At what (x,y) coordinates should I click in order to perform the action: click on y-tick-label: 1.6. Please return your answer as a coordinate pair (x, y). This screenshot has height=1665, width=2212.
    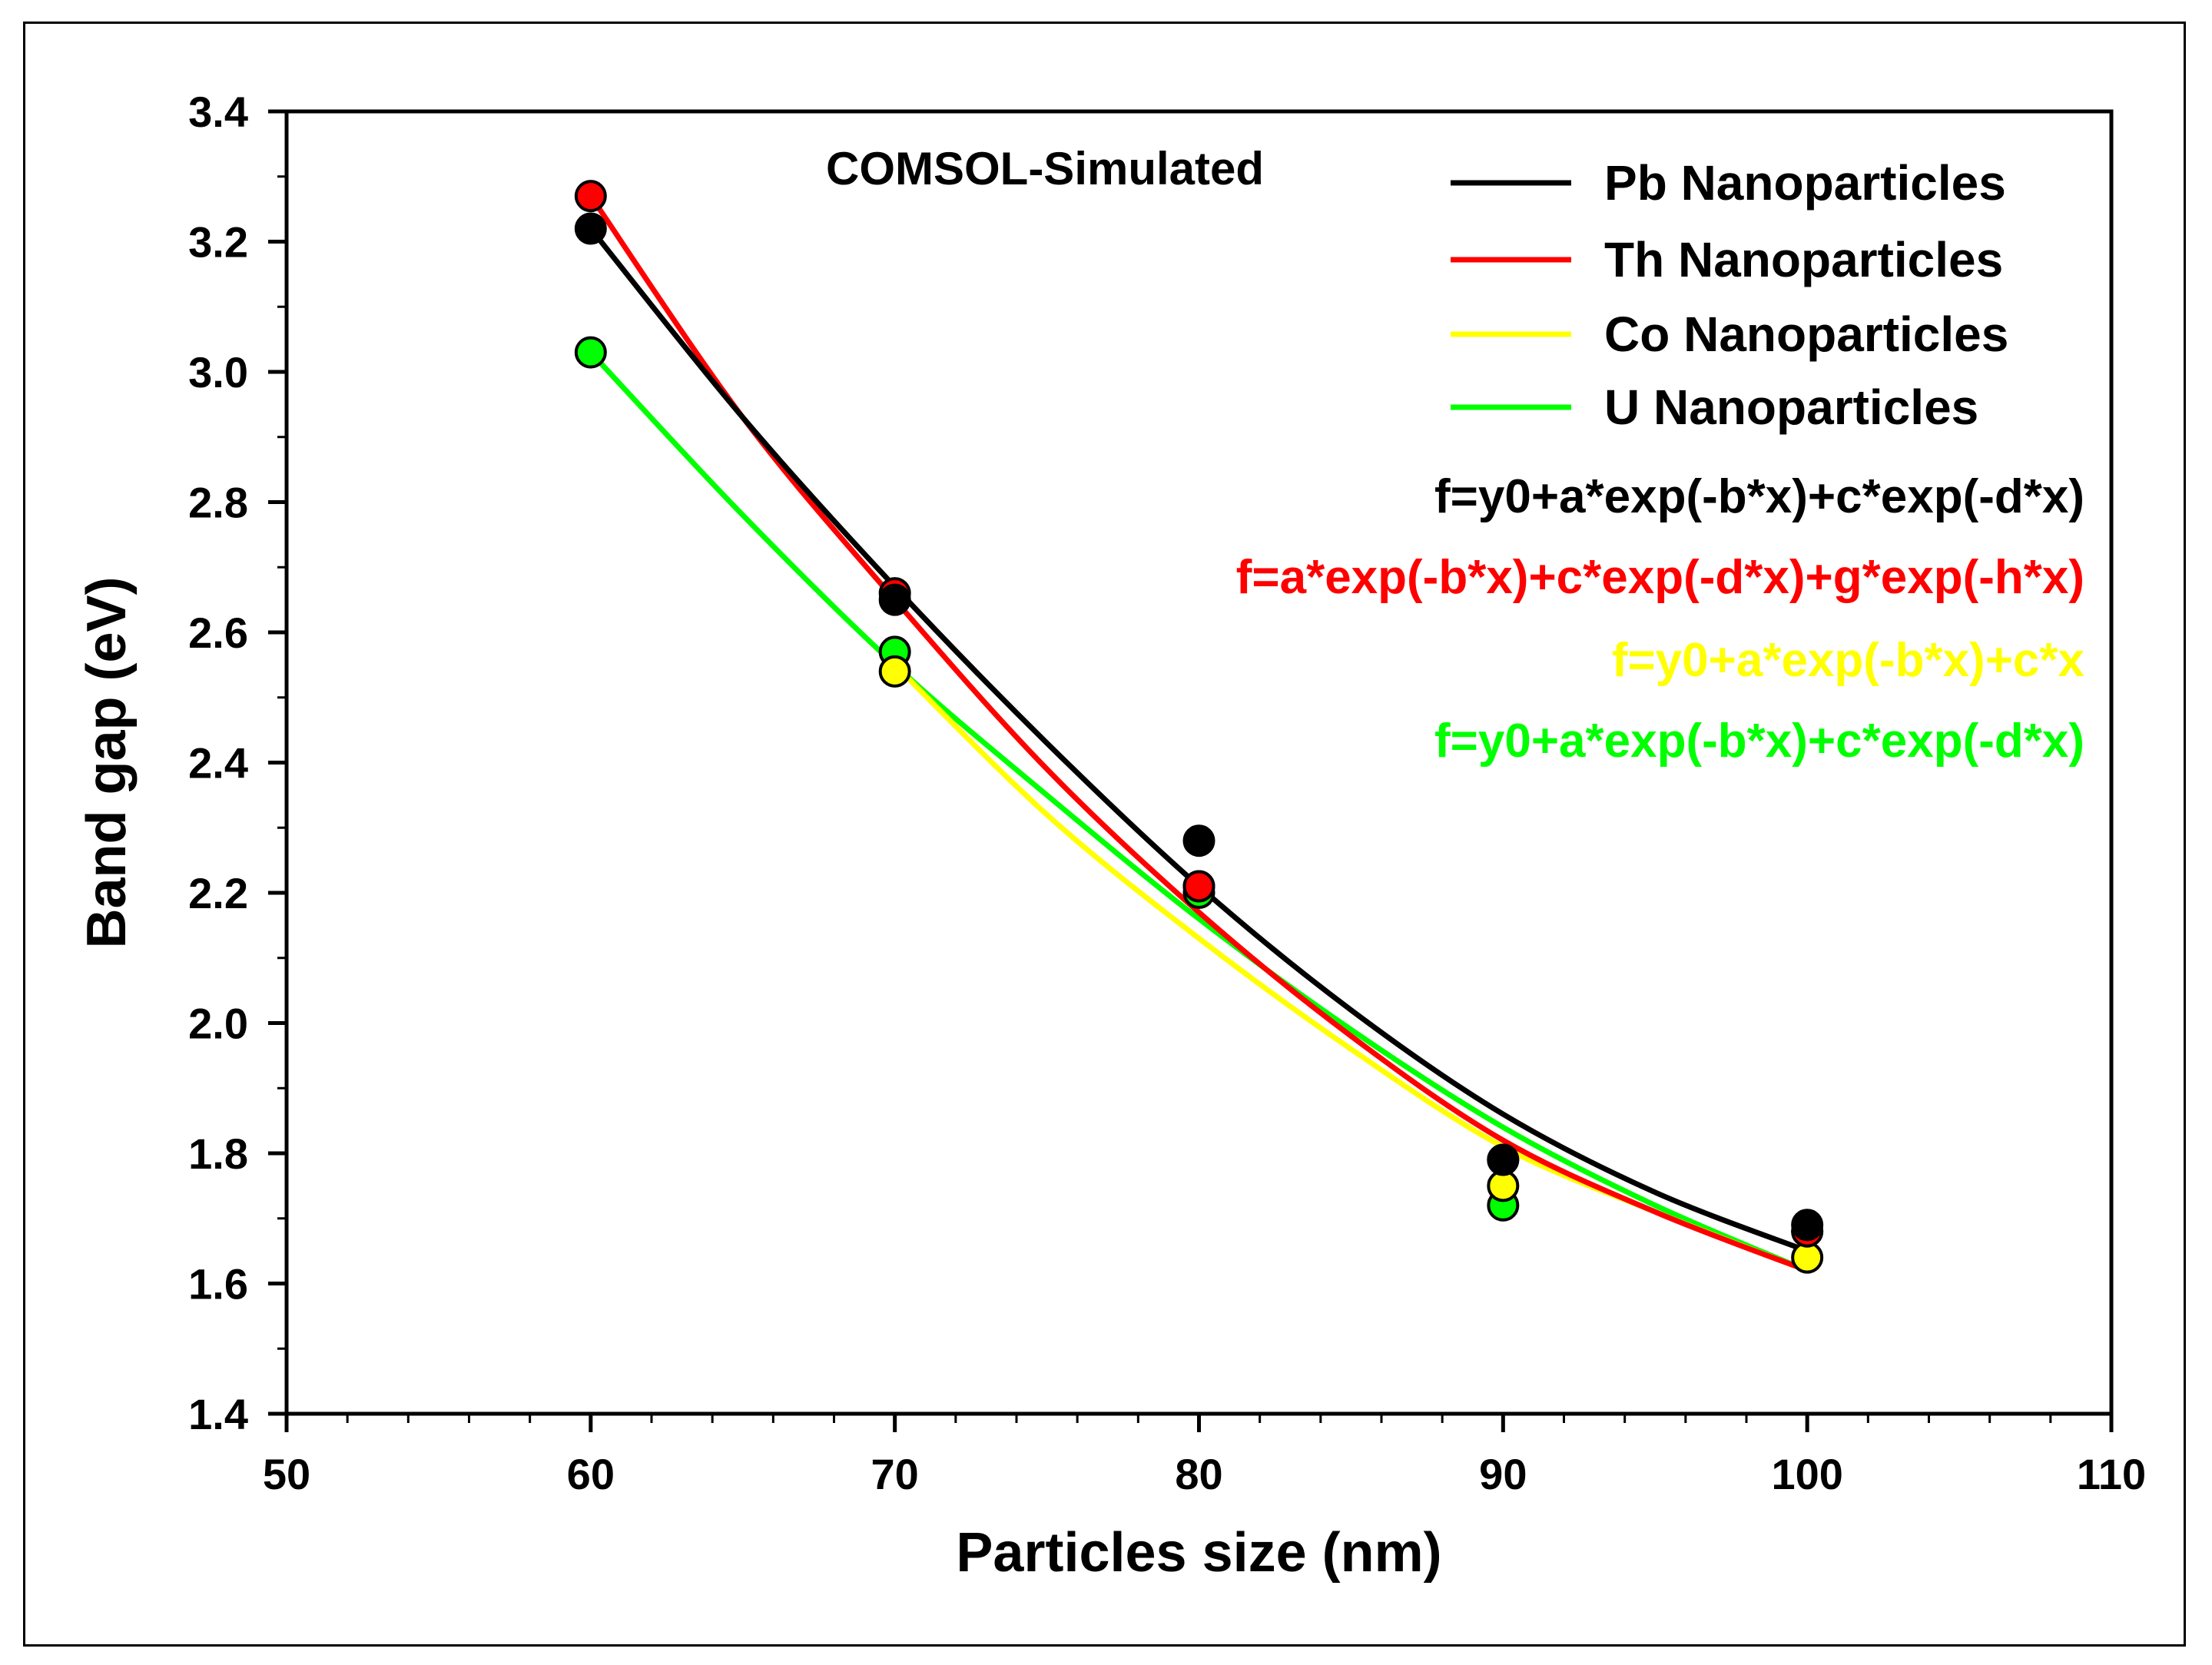
    Looking at the image, I should click on (218, 1284).